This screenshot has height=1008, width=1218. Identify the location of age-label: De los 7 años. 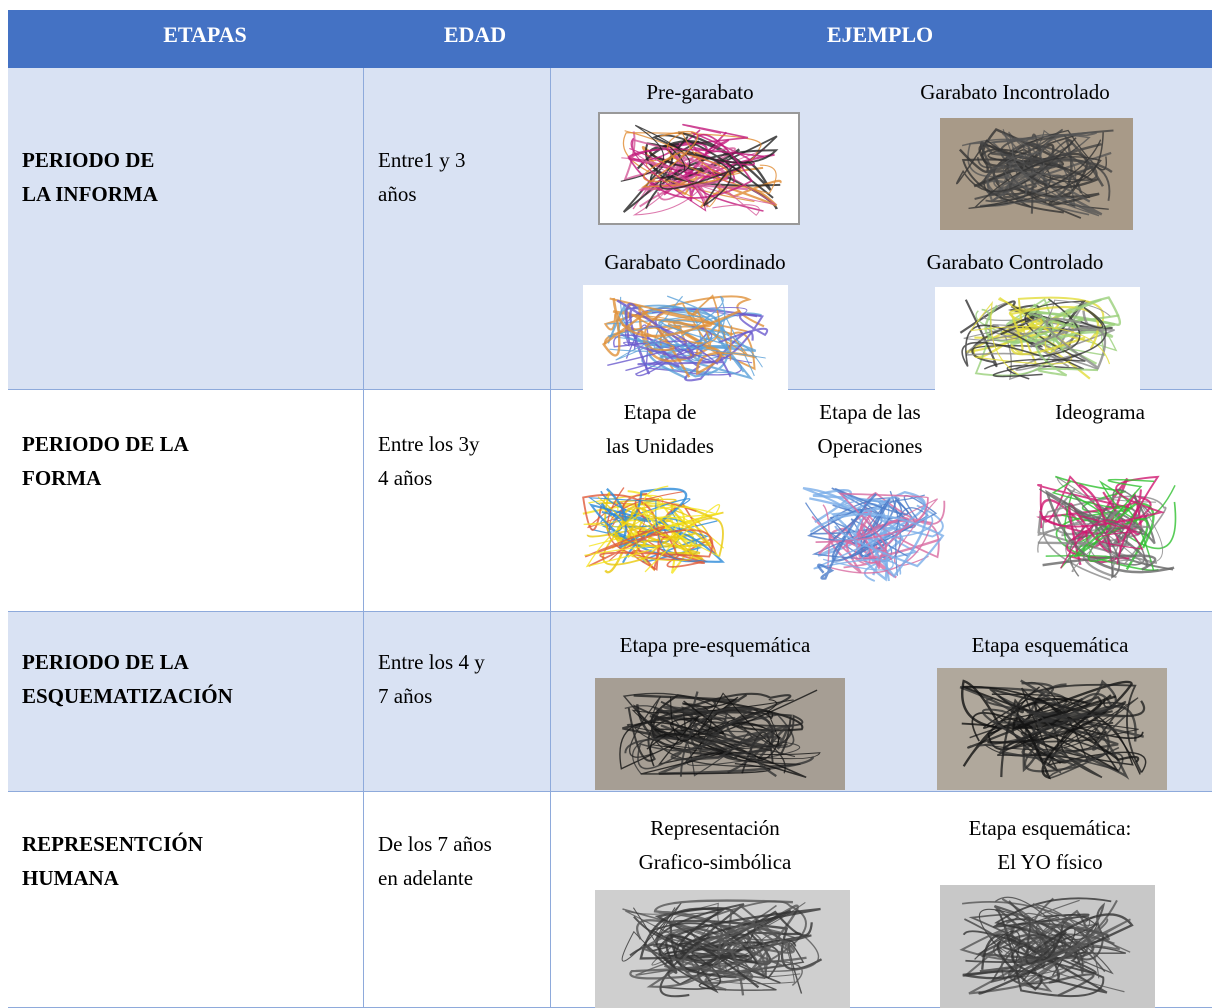
(435, 844).